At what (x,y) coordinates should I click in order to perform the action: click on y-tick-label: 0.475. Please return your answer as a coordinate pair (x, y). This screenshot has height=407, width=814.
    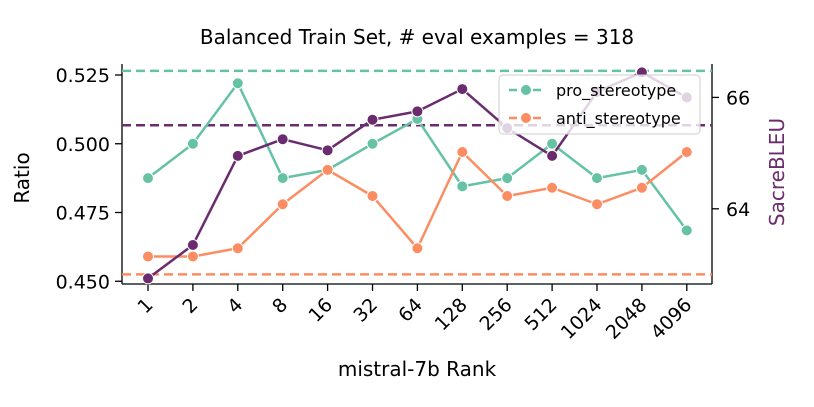
    Looking at the image, I should click on (83, 214).